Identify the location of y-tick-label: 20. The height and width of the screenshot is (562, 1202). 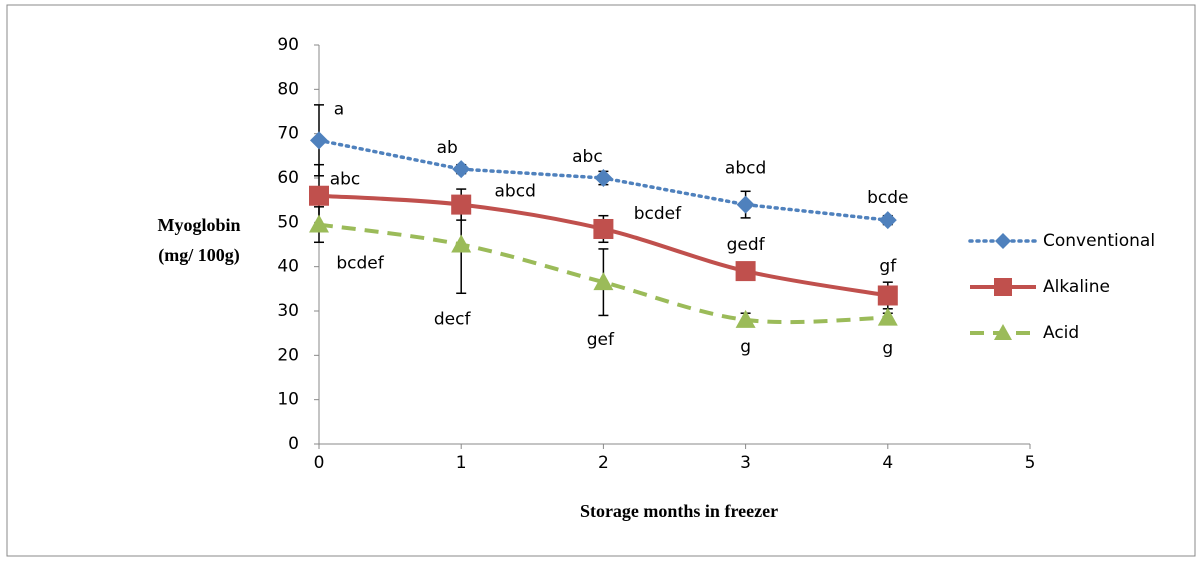
(288, 355).